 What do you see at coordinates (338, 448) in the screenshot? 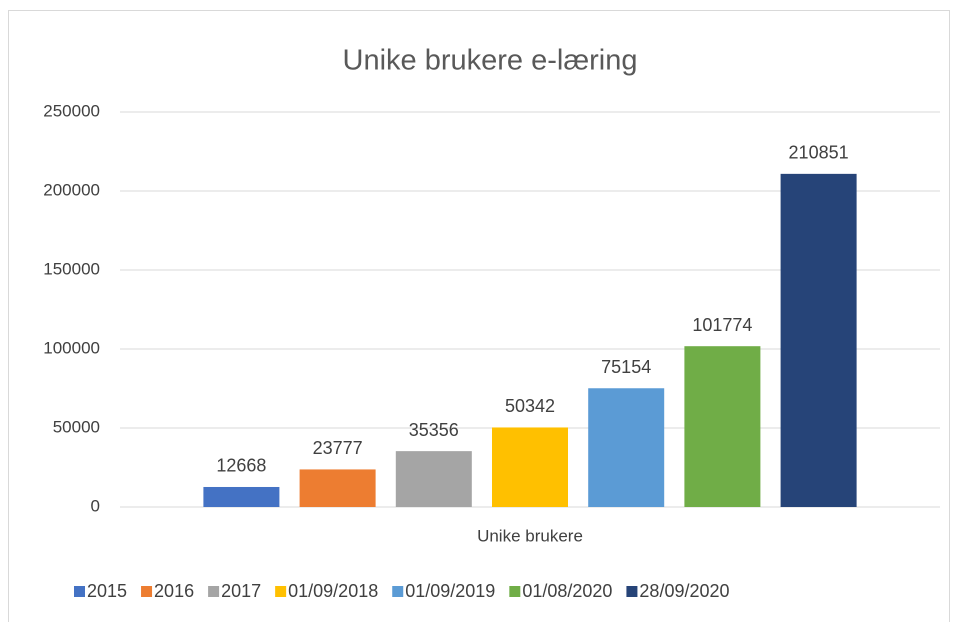
I see `data-label: 23777` at bounding box center [338, 448].